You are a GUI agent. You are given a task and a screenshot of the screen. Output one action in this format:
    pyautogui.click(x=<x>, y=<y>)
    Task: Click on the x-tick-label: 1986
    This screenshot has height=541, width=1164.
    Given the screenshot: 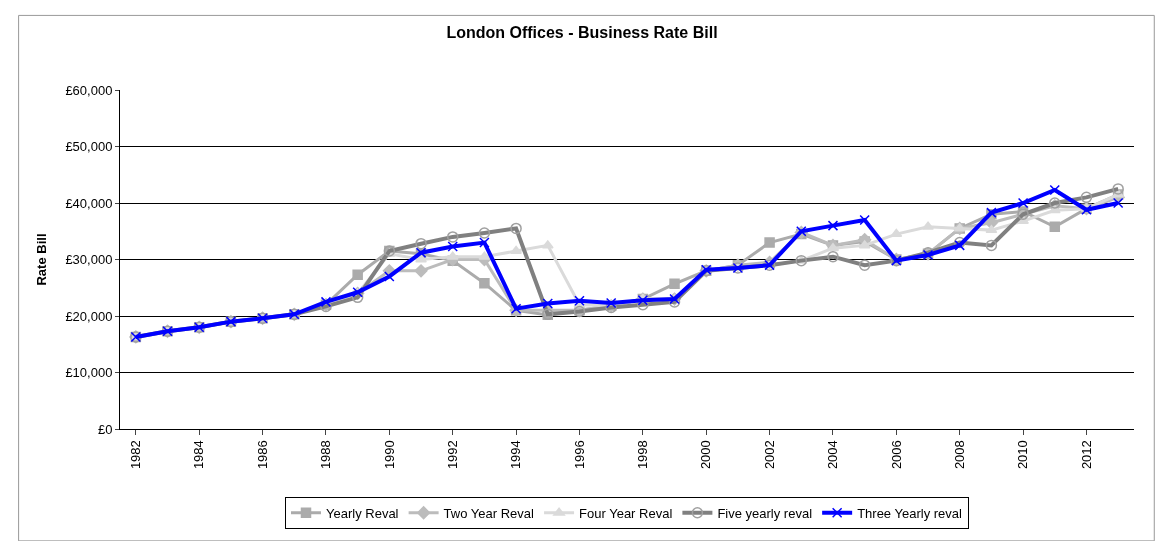 What is the action you would take?
    pyautogui.click(x=262, y=455)
    